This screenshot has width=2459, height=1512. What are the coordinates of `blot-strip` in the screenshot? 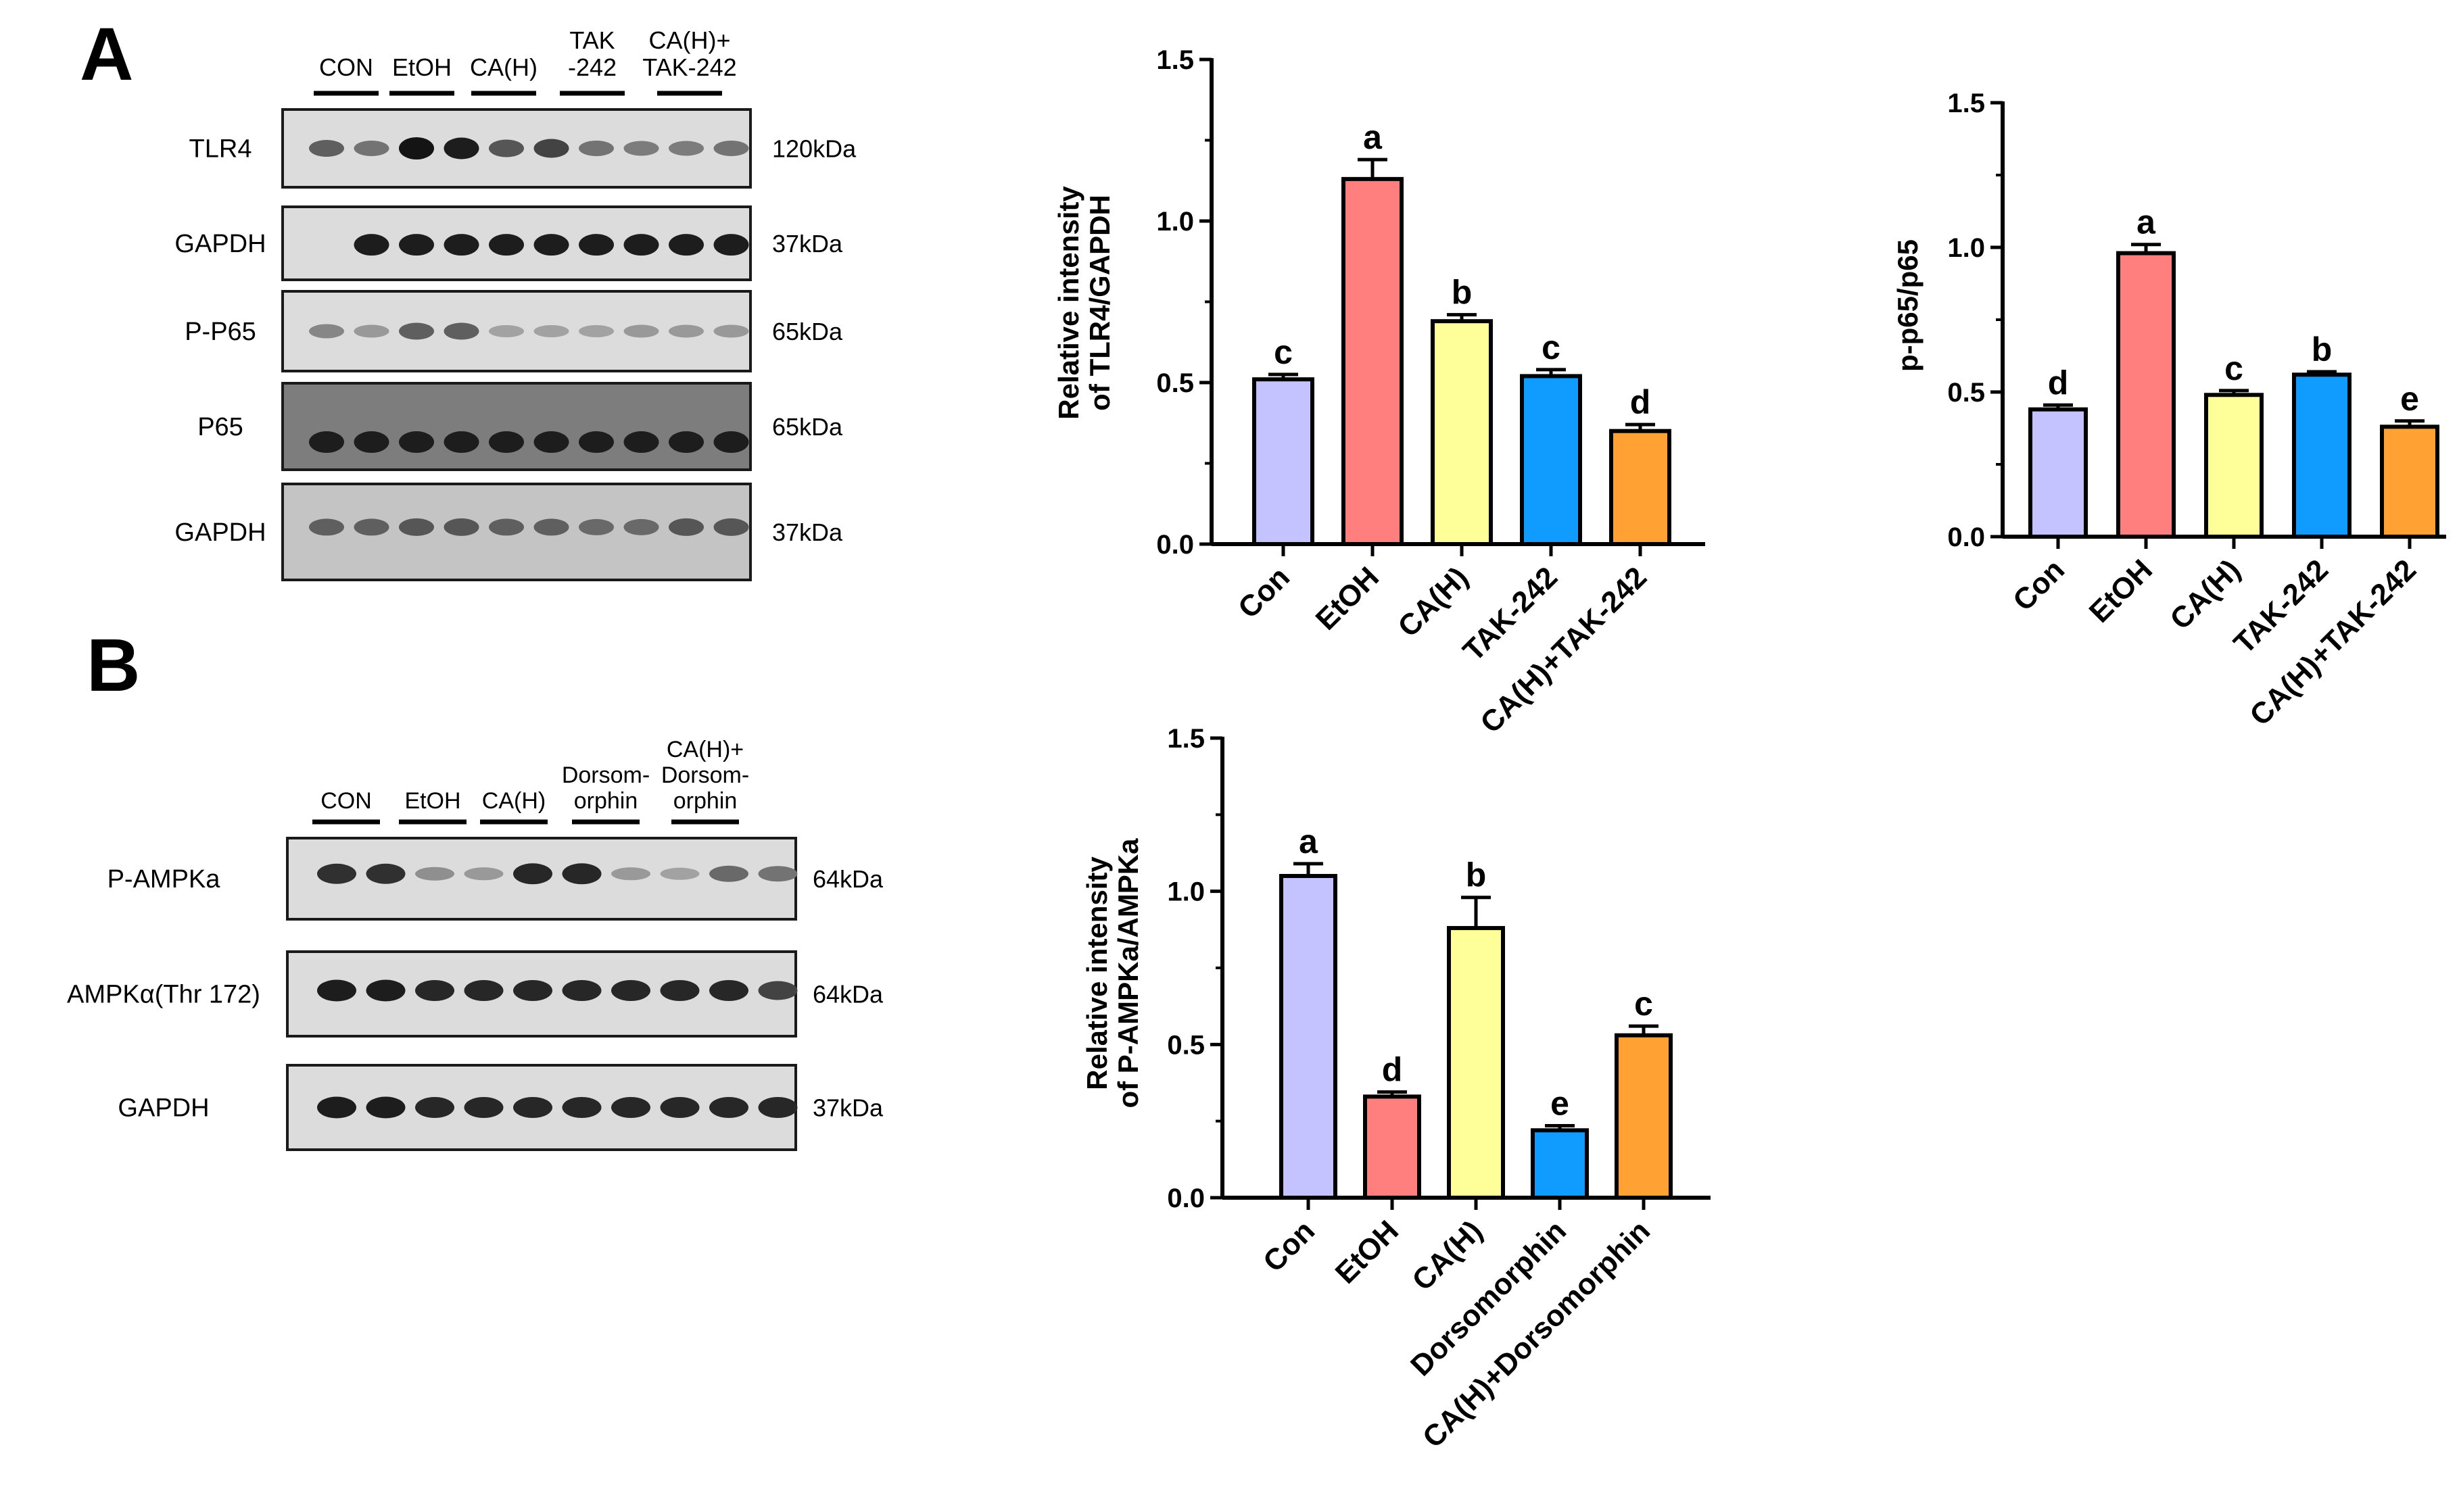 It's located at (516, 426).